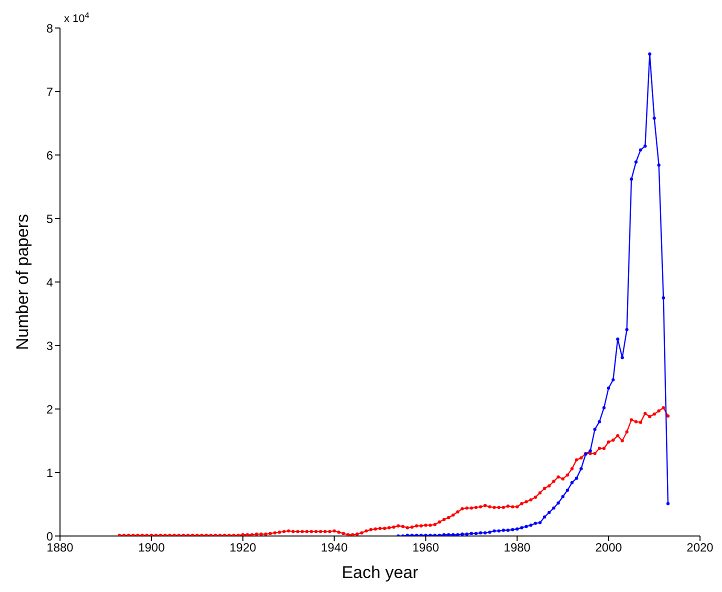  What do you see at coordinates (243, 547) in the screenshot?
I see `x-tick-label: 1920` at bounding box center [243, 547].